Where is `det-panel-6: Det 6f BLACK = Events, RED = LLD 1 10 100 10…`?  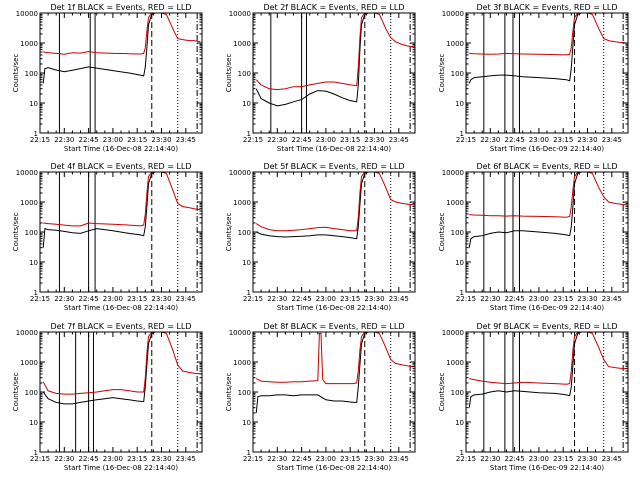
det-panel-6: Det 6f BLACK = Events, RED = LLD 1 10 100 10… is located at coordinates (533, 237).